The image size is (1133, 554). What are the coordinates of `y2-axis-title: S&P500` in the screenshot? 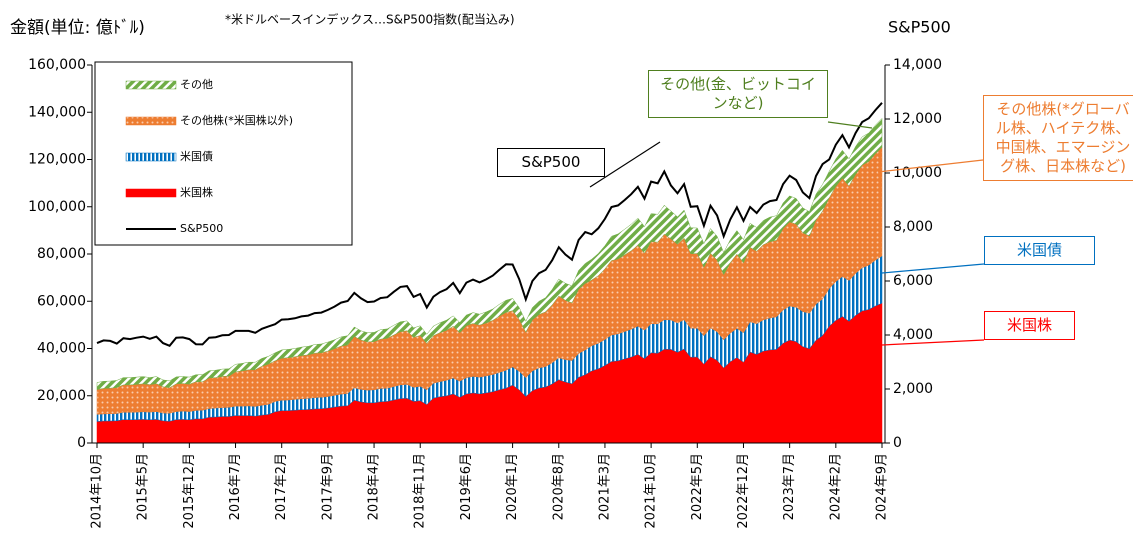 It's located at (919, 27).